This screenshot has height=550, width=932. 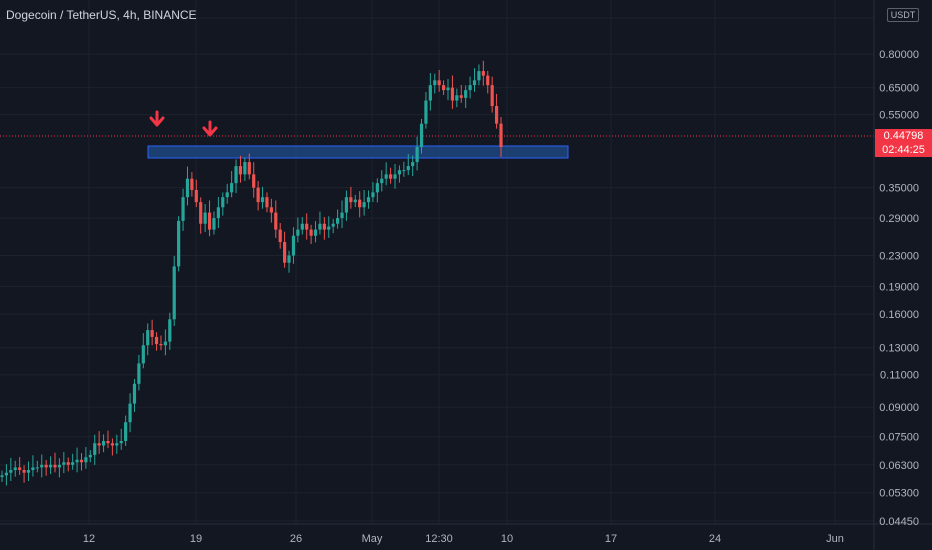 What do you see at coordinates (899, 494) in the screenshot?
I see `y-tick-label: 0.05300` at bounding box center [899, 494].